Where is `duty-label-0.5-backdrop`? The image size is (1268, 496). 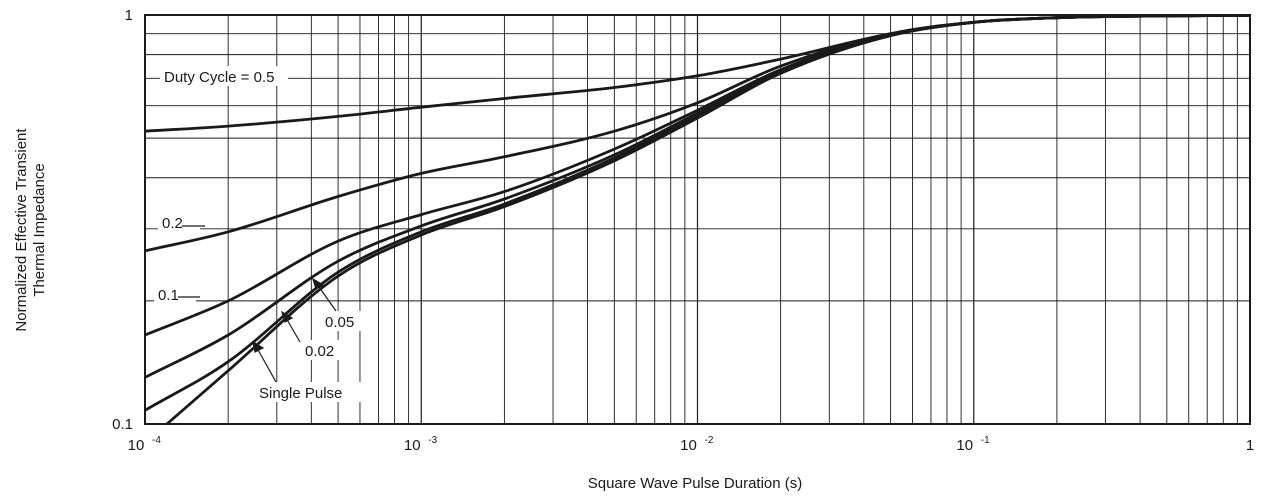 duty-label-0.5-backdrop is located at coordinates (224, 76).